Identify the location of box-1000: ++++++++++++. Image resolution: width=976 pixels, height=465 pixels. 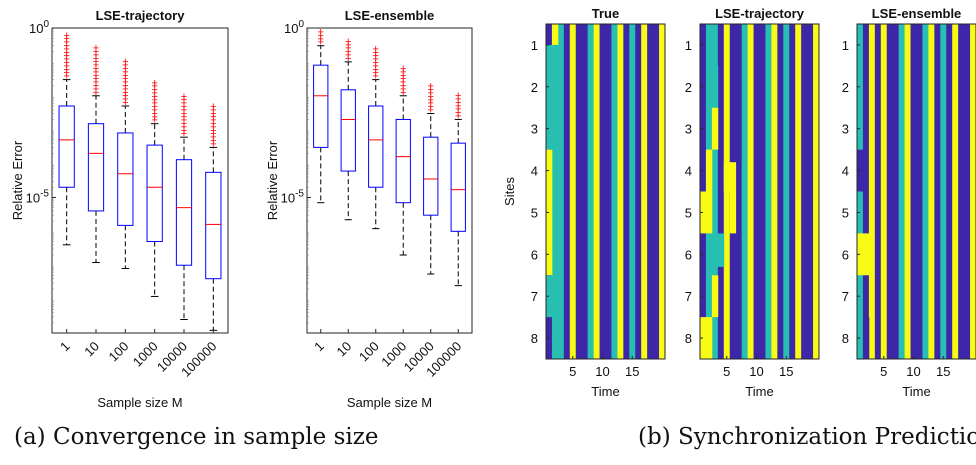
(154, 187).